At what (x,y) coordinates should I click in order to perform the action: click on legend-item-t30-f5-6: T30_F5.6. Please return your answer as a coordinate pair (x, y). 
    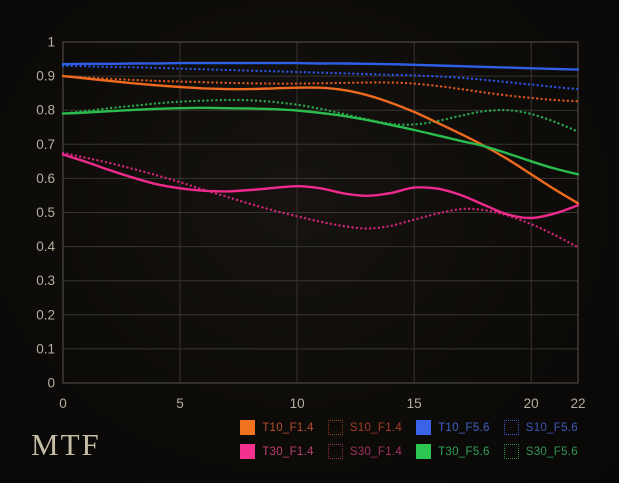
    Looking at the image, I should click on (453, 451).